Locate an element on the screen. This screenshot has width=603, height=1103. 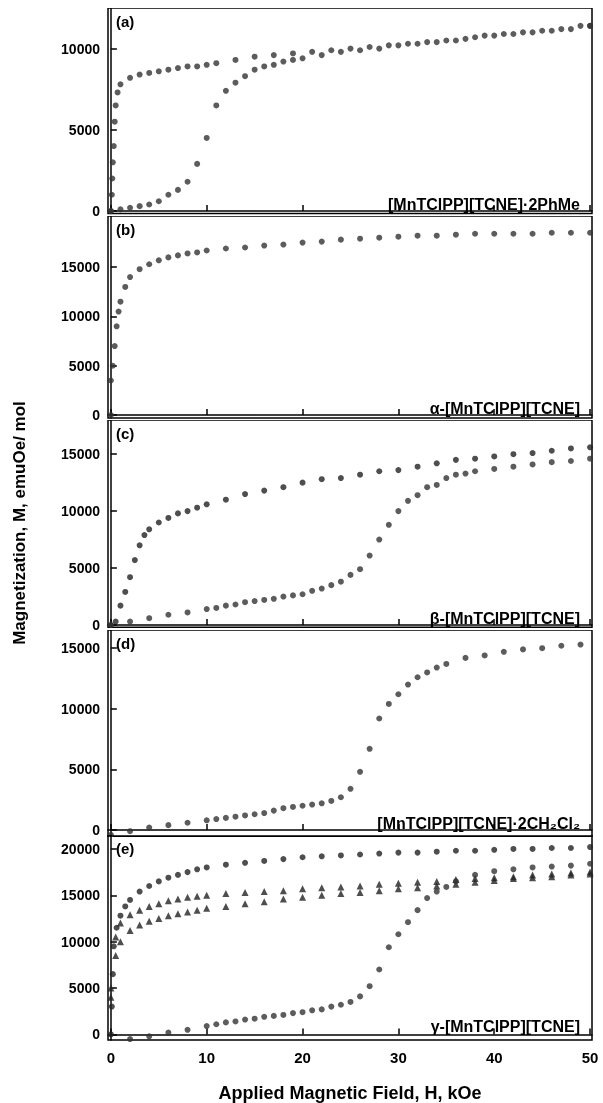
y-axis-title: Magnetization, M, emuOe/ mol is located at coordinates (20, 523).